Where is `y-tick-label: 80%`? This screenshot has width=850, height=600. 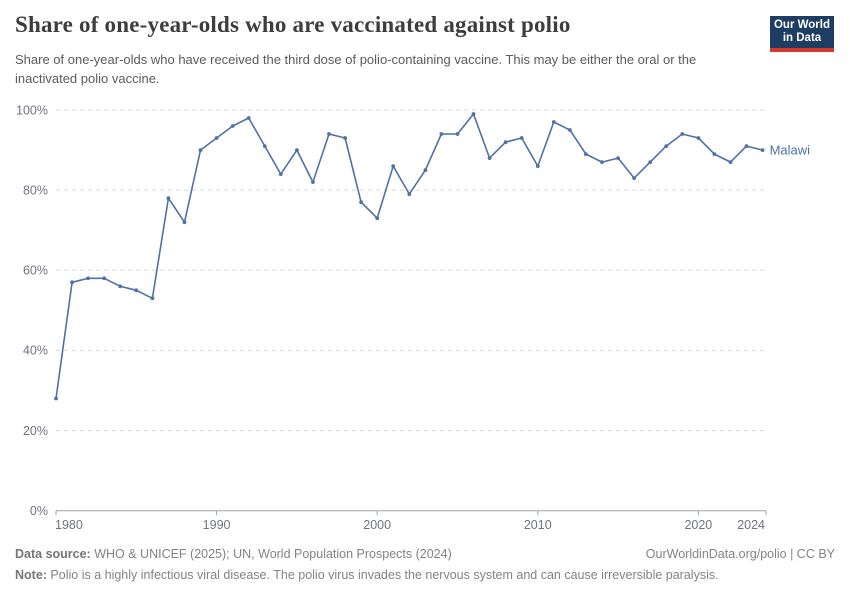 y-tick-label: 80% is located at coordinates (35, 190).